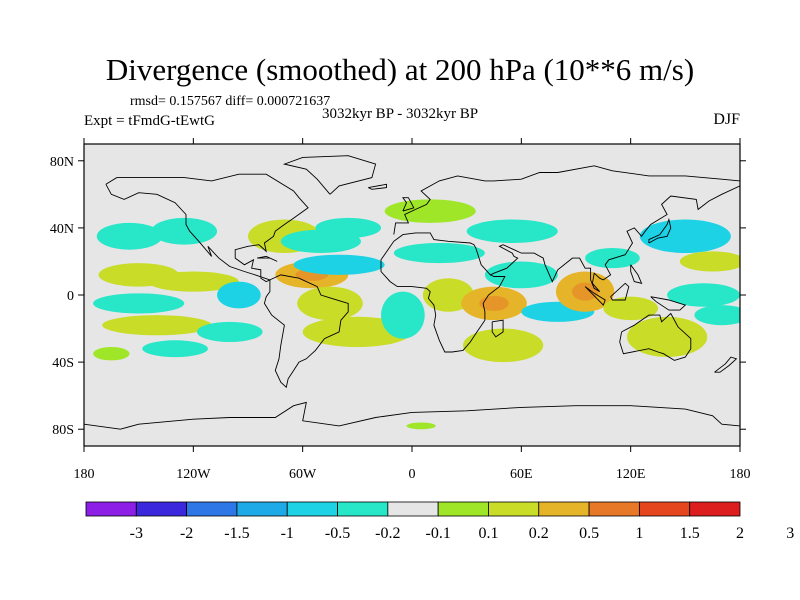  What do you see at coordinates (631, 474) in the screenshot?
I see `x-tick-label: 120E` at bounding box center [631, 474].